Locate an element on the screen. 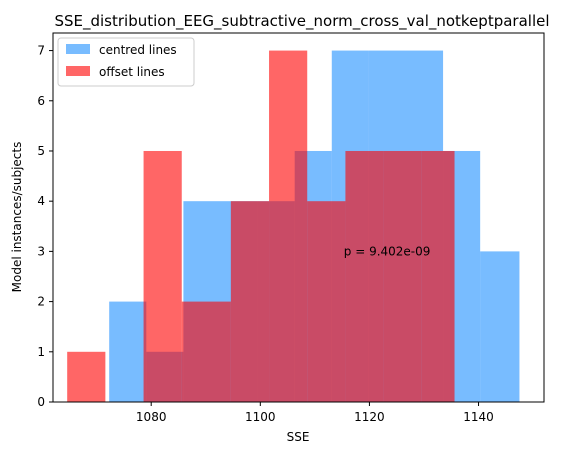 This screenshot has width=581, height=455. x-tick-label: 1100 is located at coordinates (260, 417).